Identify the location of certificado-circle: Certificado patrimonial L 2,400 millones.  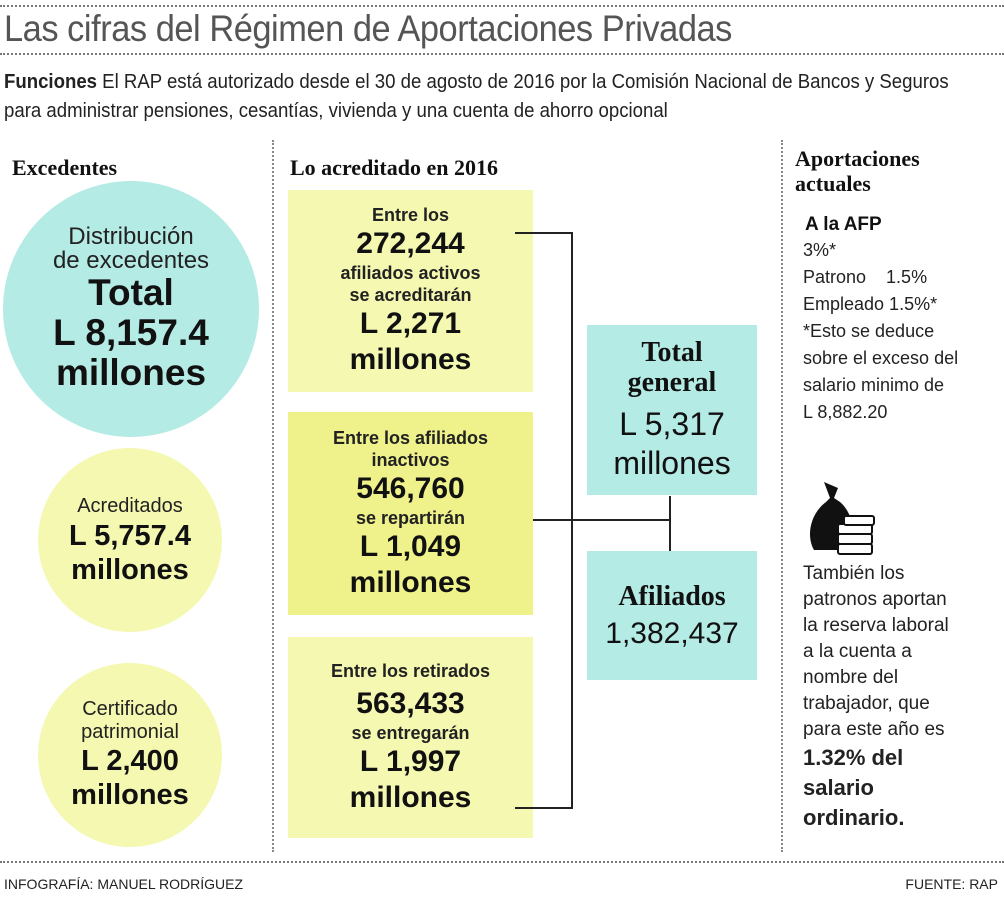
(130, 755).